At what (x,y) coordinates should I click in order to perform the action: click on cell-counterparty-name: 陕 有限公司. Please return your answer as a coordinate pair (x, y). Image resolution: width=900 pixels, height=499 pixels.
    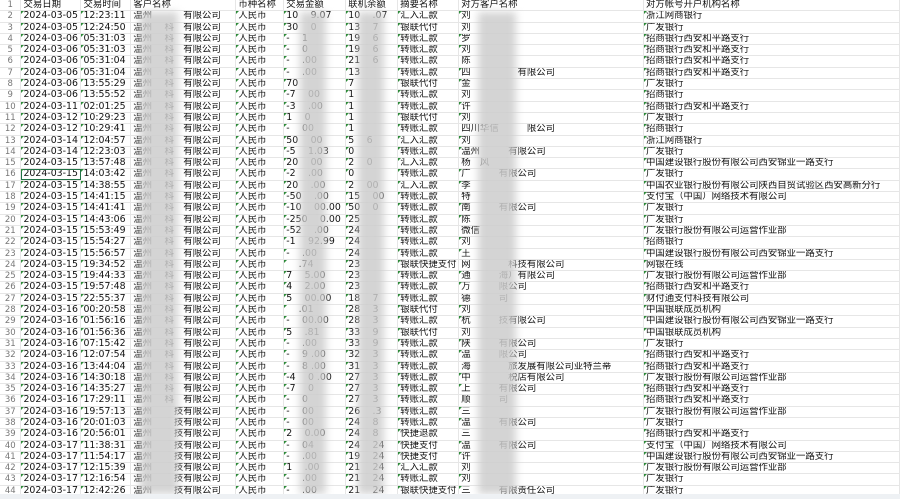
    Looking at the image, I should click on (551, 344).